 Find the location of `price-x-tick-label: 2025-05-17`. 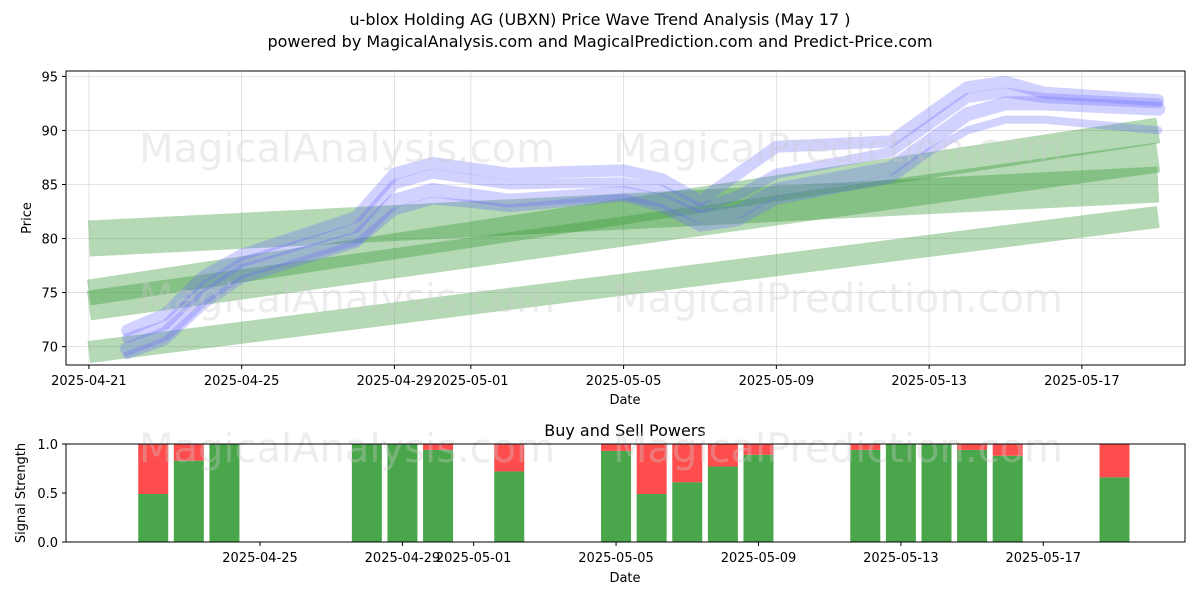

price-x-tick-label: 2025-05-17 is located at coordinates (1082, 381).